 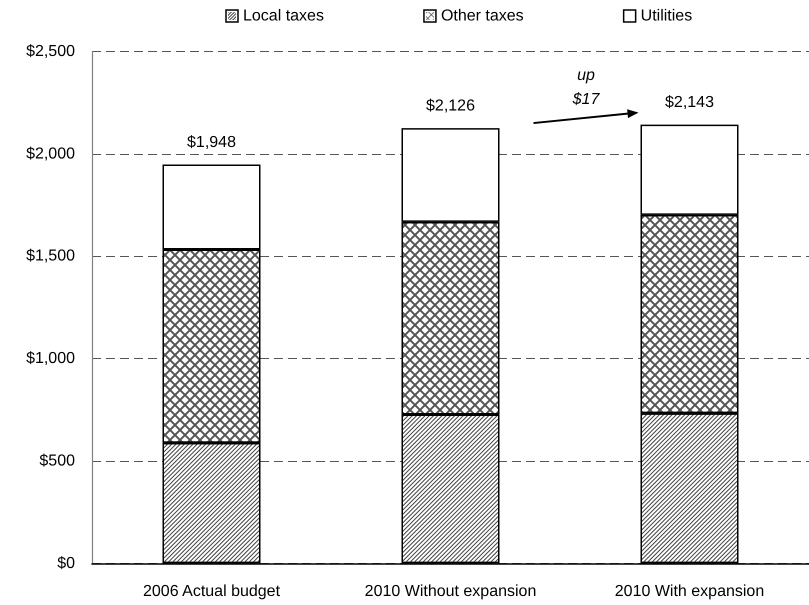 What do you see at coordinates (66, 563) in the screenshot?
I see `y-tick-label: $0` at bounding box center [66, 563].